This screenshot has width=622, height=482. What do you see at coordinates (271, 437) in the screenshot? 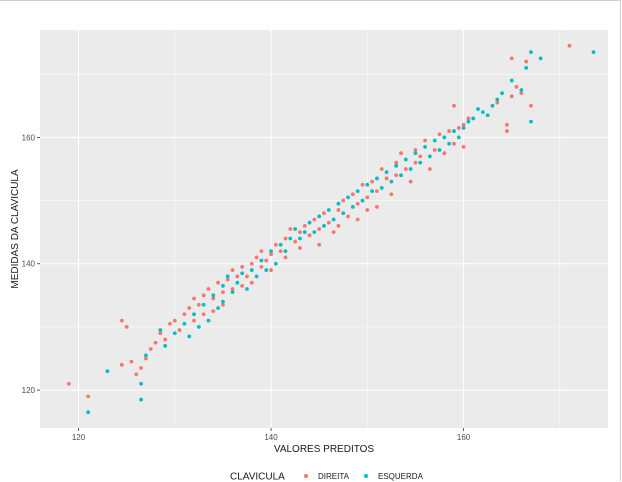
I see `x-tick-label: 140` at bounding box center [271, 437].